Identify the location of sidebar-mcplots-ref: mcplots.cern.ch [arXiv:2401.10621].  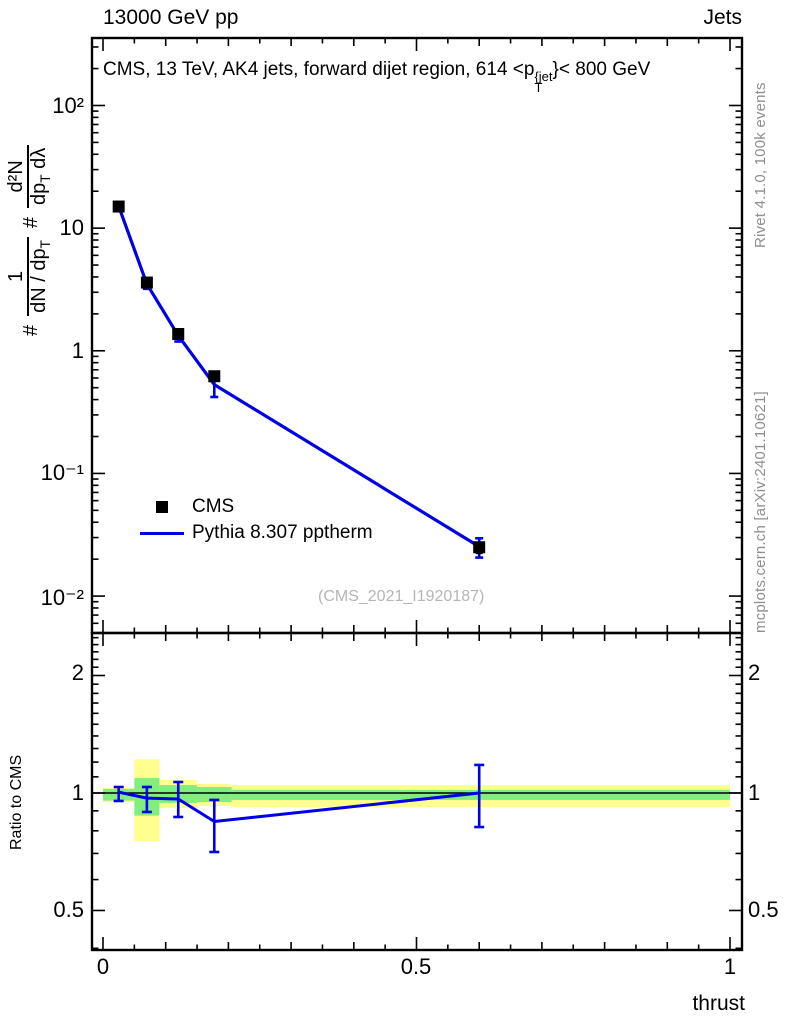
(760, 512).